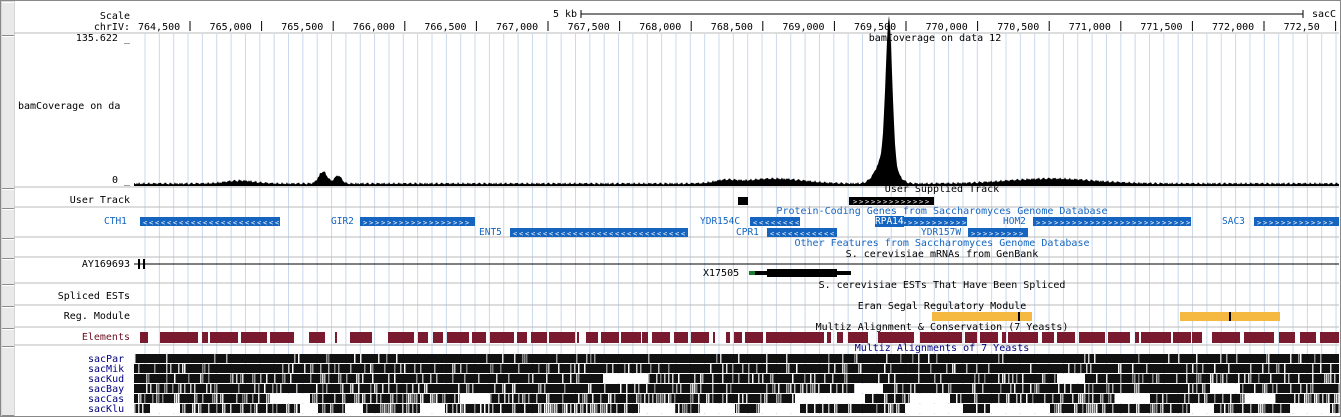 The width and height of the screenshot is (1341, 417). I want to click on regmodule-track-label: Reg. Module, so click(96, 316).